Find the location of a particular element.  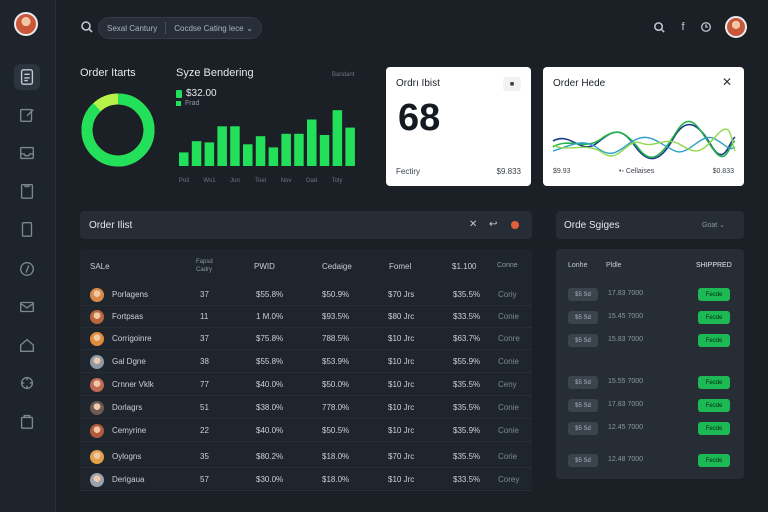

th-col: Conne is located at coordinates (507, 265).